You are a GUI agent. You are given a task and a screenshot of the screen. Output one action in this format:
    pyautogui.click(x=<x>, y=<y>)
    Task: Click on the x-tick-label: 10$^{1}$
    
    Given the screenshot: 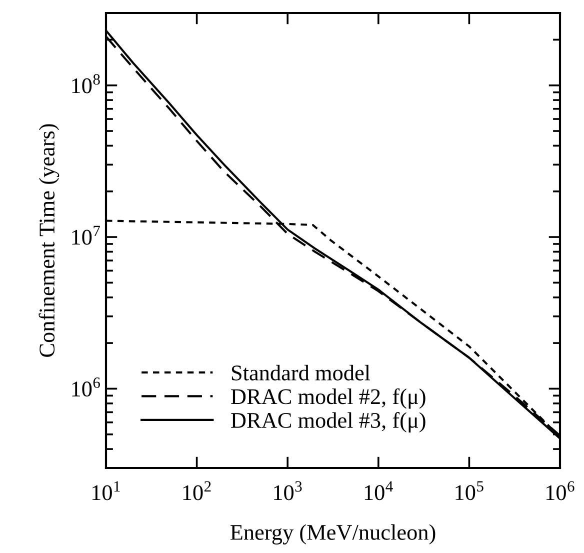 What is the action you would take?
    pyautogui.click(x=106, y=490)
    